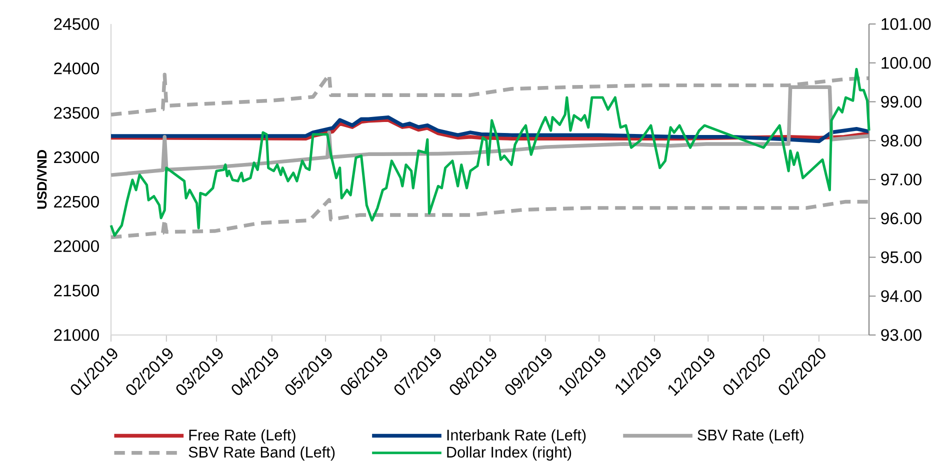 The width and height of the screenshot is (952, 465). Describe the element at coordinates (76, 68) in the screenshot. I see `y-tick-label: 24000` at that location.